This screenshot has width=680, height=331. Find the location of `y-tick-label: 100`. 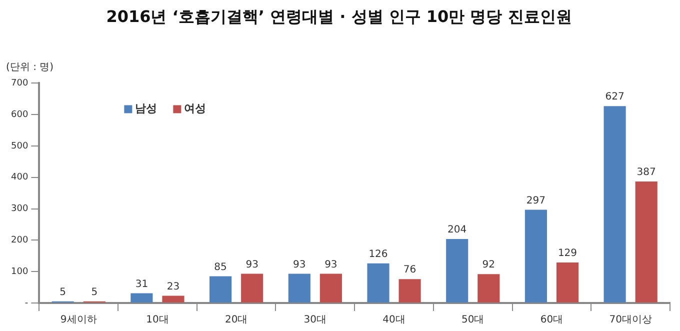

y-tick-label: 100 is located at coordinates (19, 271).